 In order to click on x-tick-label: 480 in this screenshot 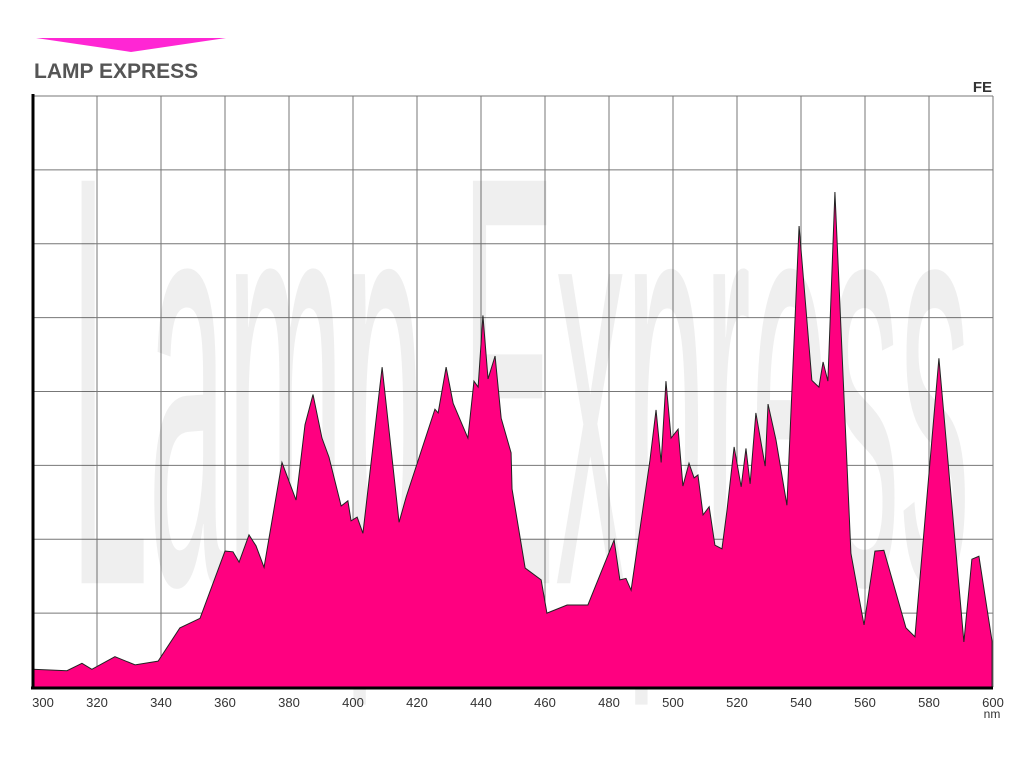, I will do `click(609, 702)`.